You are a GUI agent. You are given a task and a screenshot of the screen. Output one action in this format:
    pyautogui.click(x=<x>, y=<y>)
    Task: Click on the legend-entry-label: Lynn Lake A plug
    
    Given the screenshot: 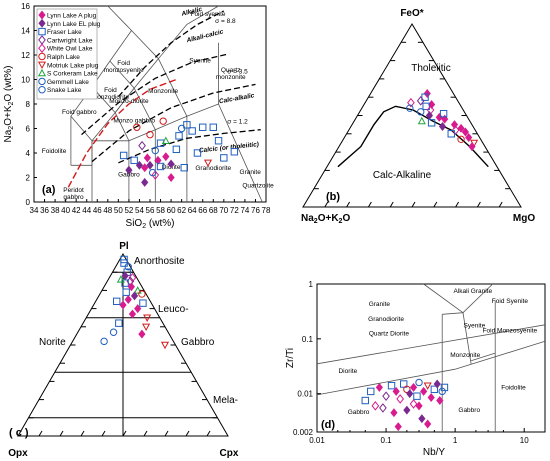 What is the action you would take?
    pyautogui.click(x=72, y=16)
    